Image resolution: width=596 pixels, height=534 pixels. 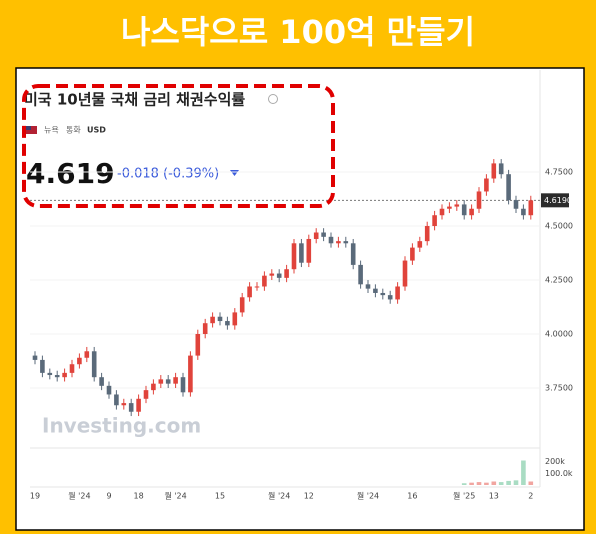 I want to click on info-icon, so click(x=273, y=99).